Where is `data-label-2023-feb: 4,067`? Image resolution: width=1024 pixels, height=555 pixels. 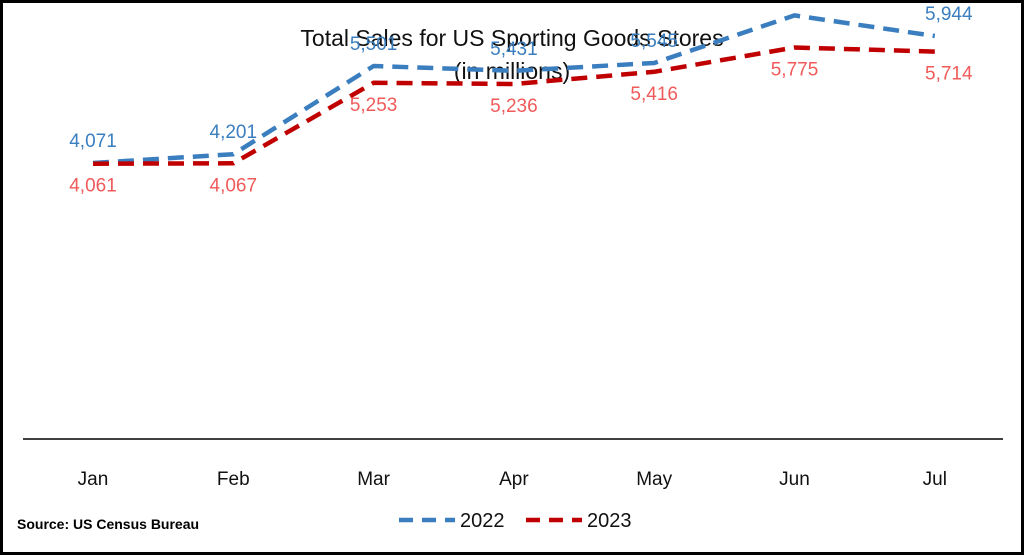
data-label-2023-feb: 4,067 is located at coordinates (234, 185).